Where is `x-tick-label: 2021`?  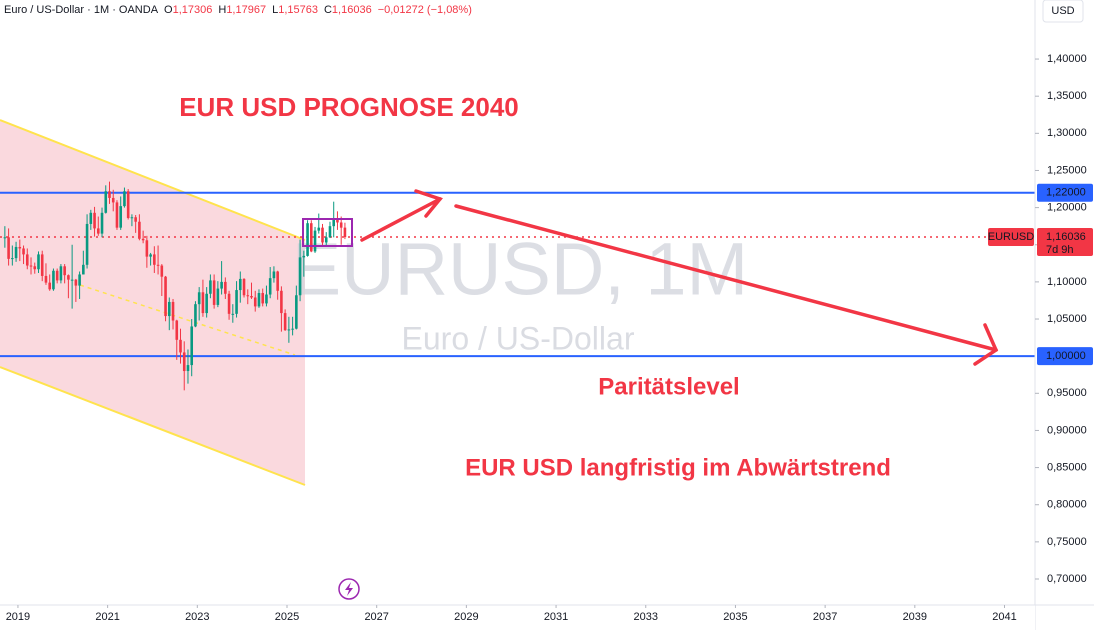
x-tick-label: 2021 is located at coordinates (107, 617).